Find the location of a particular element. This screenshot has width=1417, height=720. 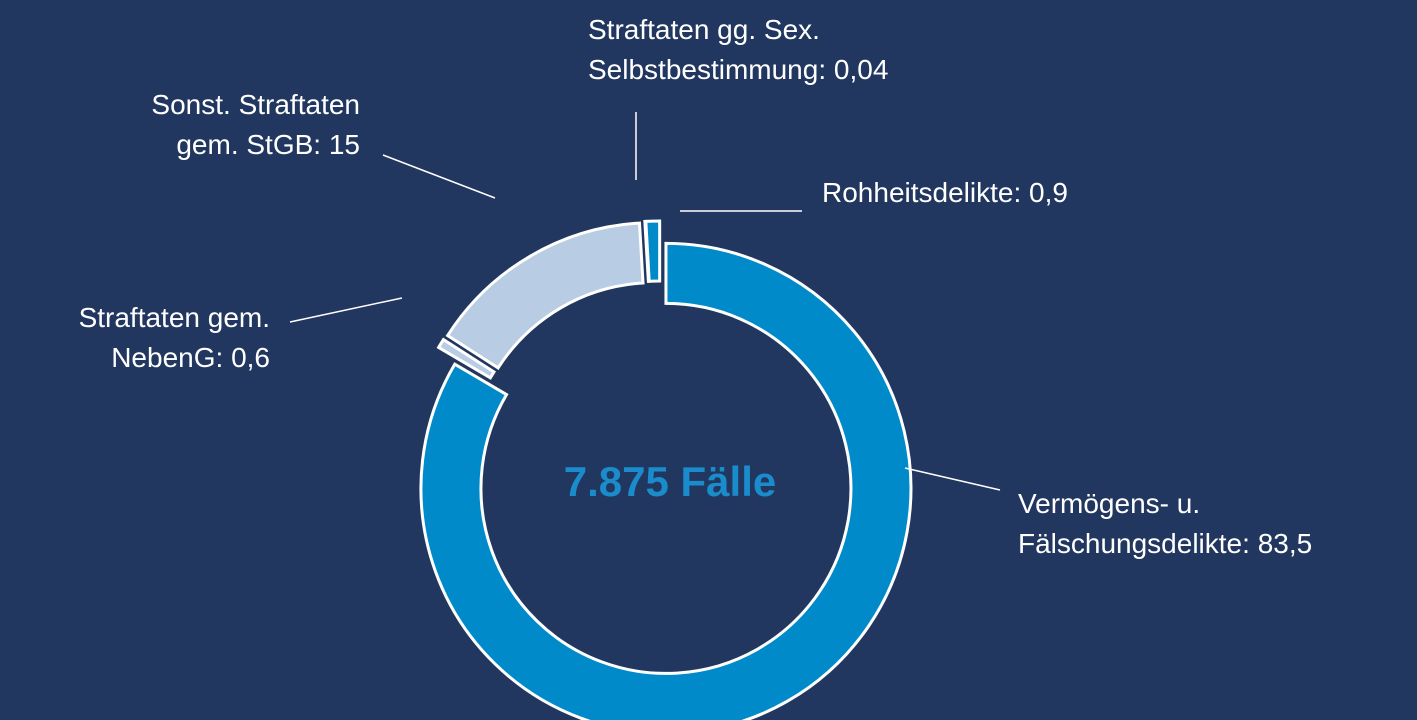

value-label: 0,9 is located at coordinates (1048, 192).